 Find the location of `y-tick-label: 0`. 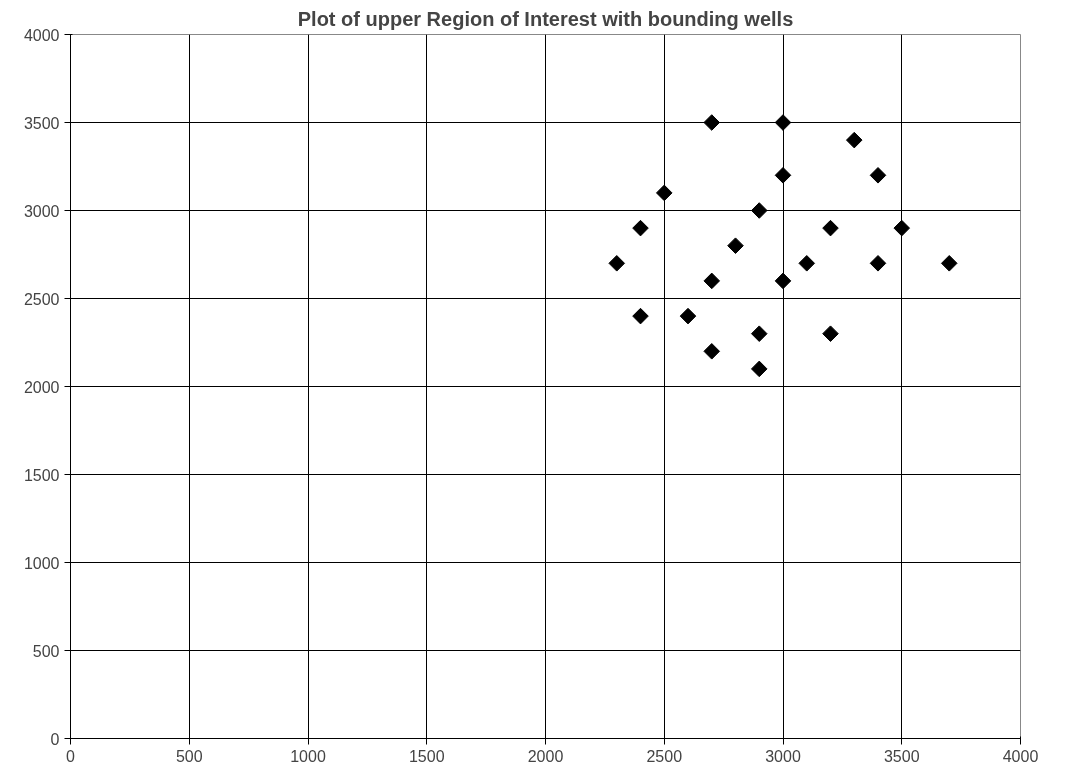

y-tick-label: 0 is located at coordinates (55, 739).